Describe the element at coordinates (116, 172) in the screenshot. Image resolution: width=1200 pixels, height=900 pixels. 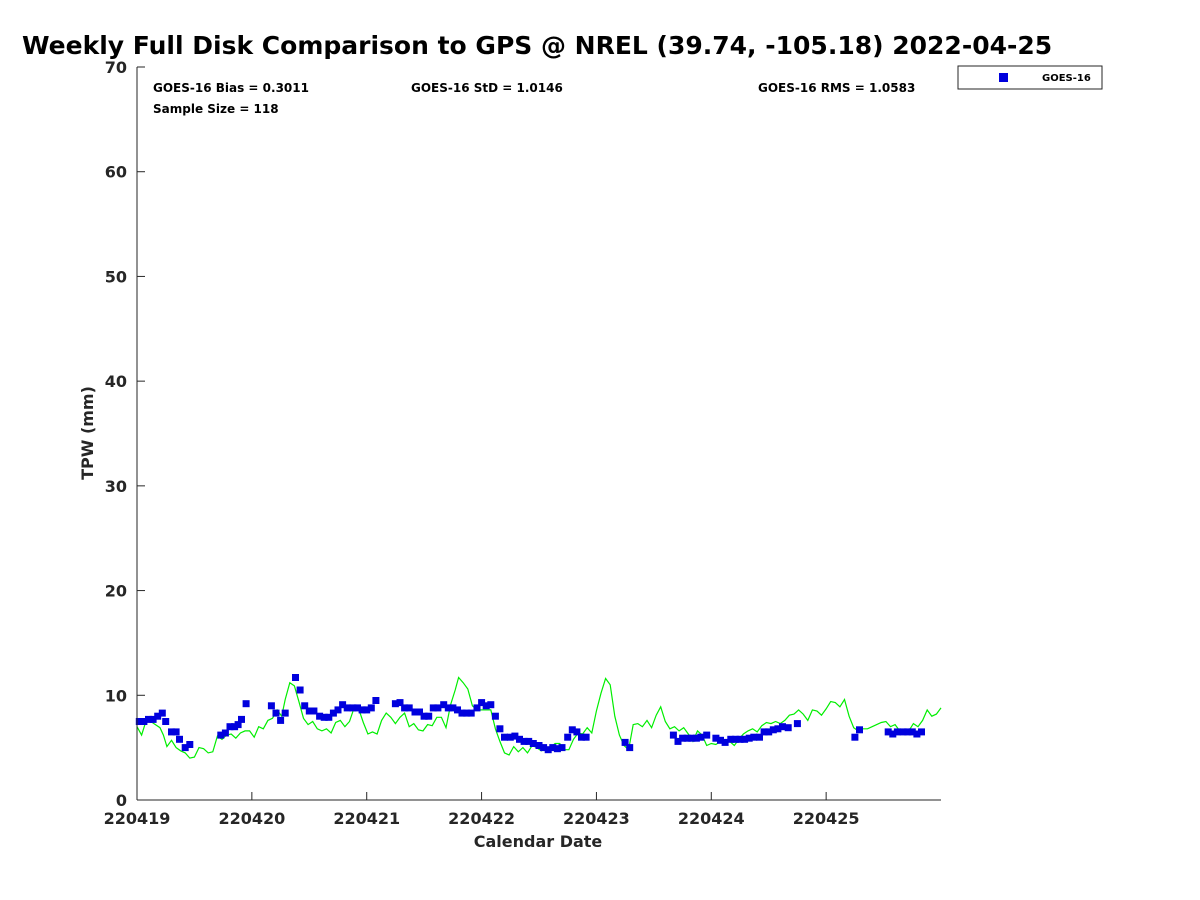
I see `y-tick-label: 60` at that location.